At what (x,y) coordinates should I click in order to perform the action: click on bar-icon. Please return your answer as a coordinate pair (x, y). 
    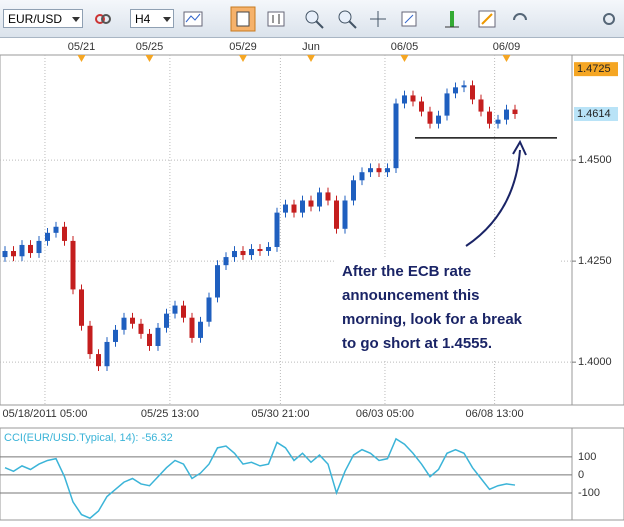
    Looking at the image, I should click on (276, 19).